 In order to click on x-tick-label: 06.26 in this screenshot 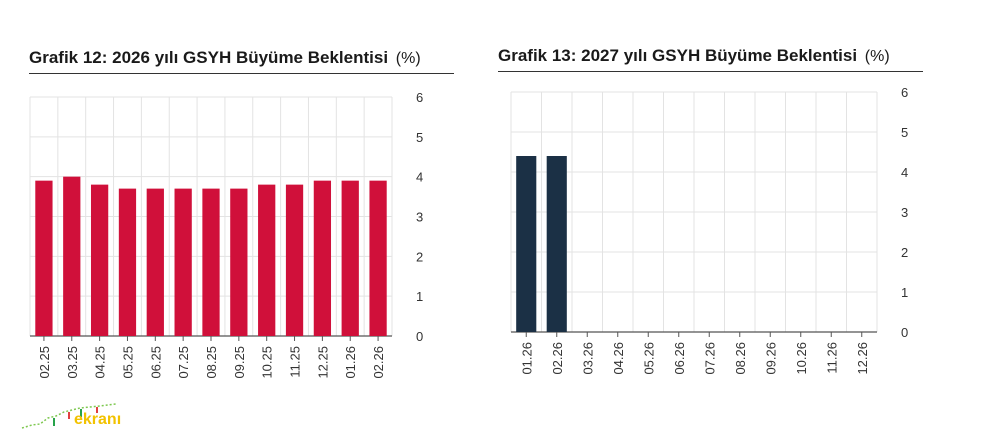, I will do `click(679, 358)`.